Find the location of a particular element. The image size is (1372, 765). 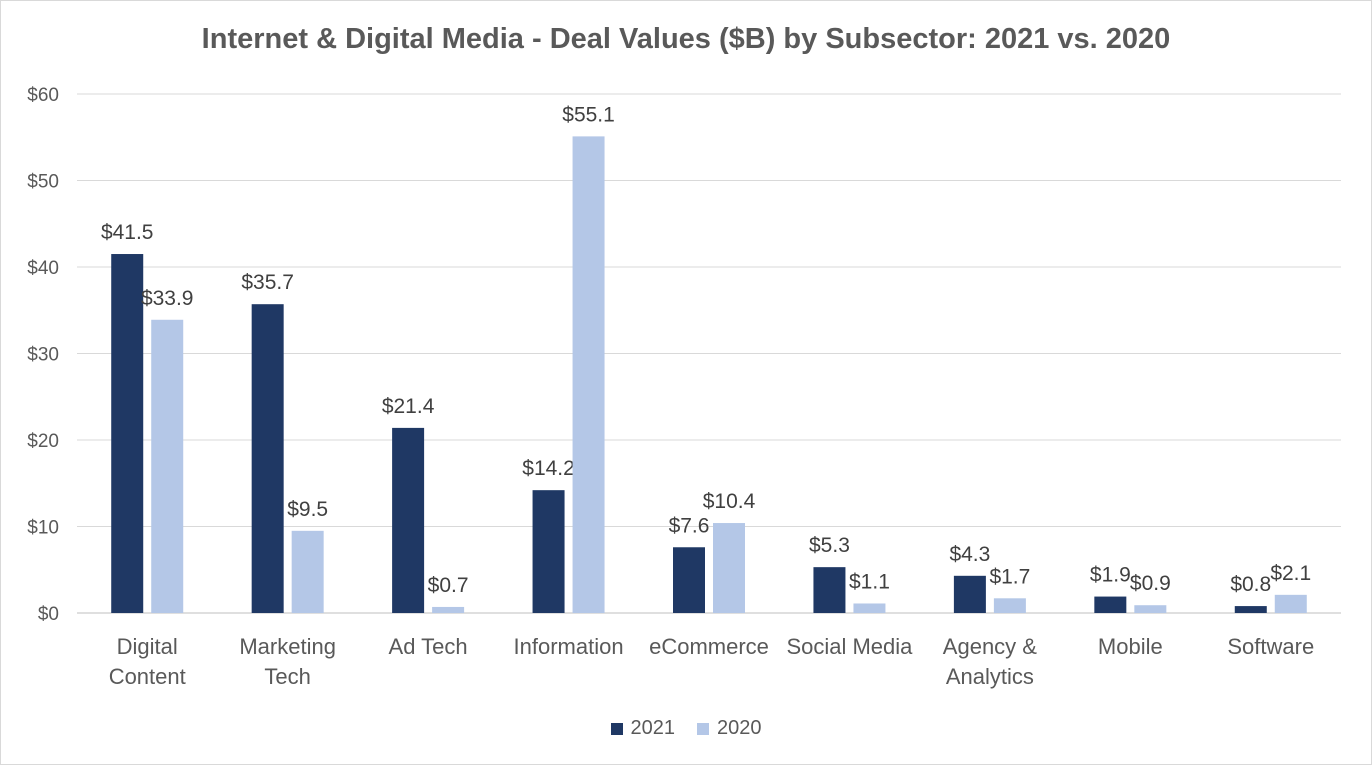

y-tick-label: $30 is located at coordinates (43, 355).